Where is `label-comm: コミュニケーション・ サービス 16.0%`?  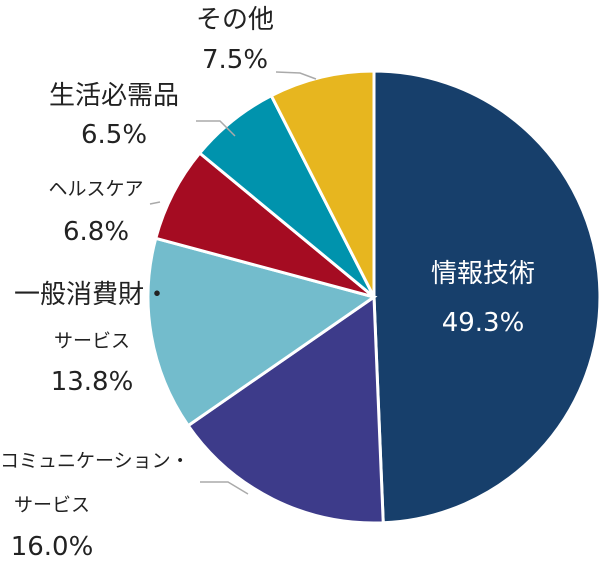
label-comm: コミュニケーション・ サービス 16.0% is located at coordinates (95, 505).